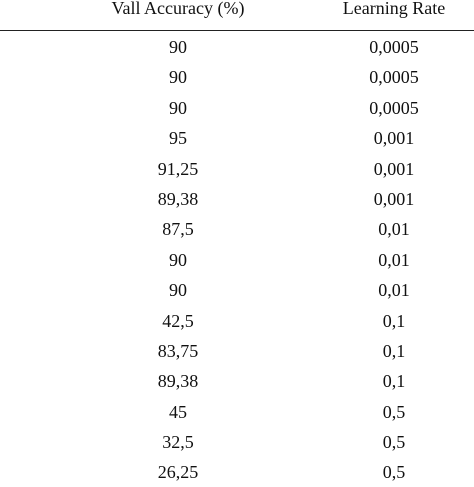  What do you see at coordinates (237, 471) in the screenshot?
I see `table-row: 26,25 0,5` at bounding box center [237, 471].